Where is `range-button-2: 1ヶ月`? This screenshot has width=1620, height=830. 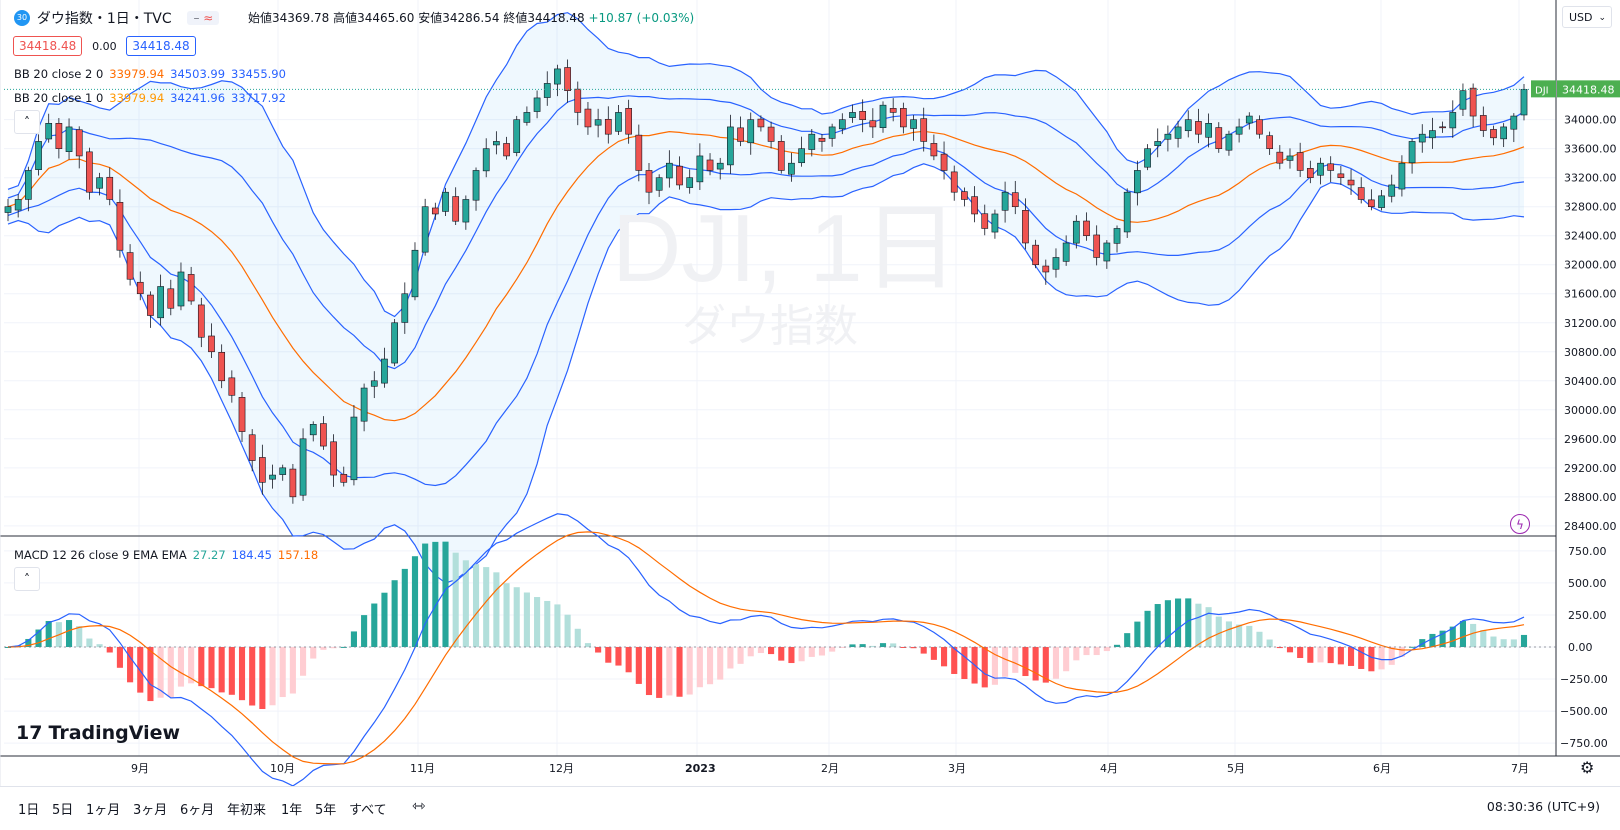 range-button-2: 1ヶ月 is located at coordinates (103, 810).